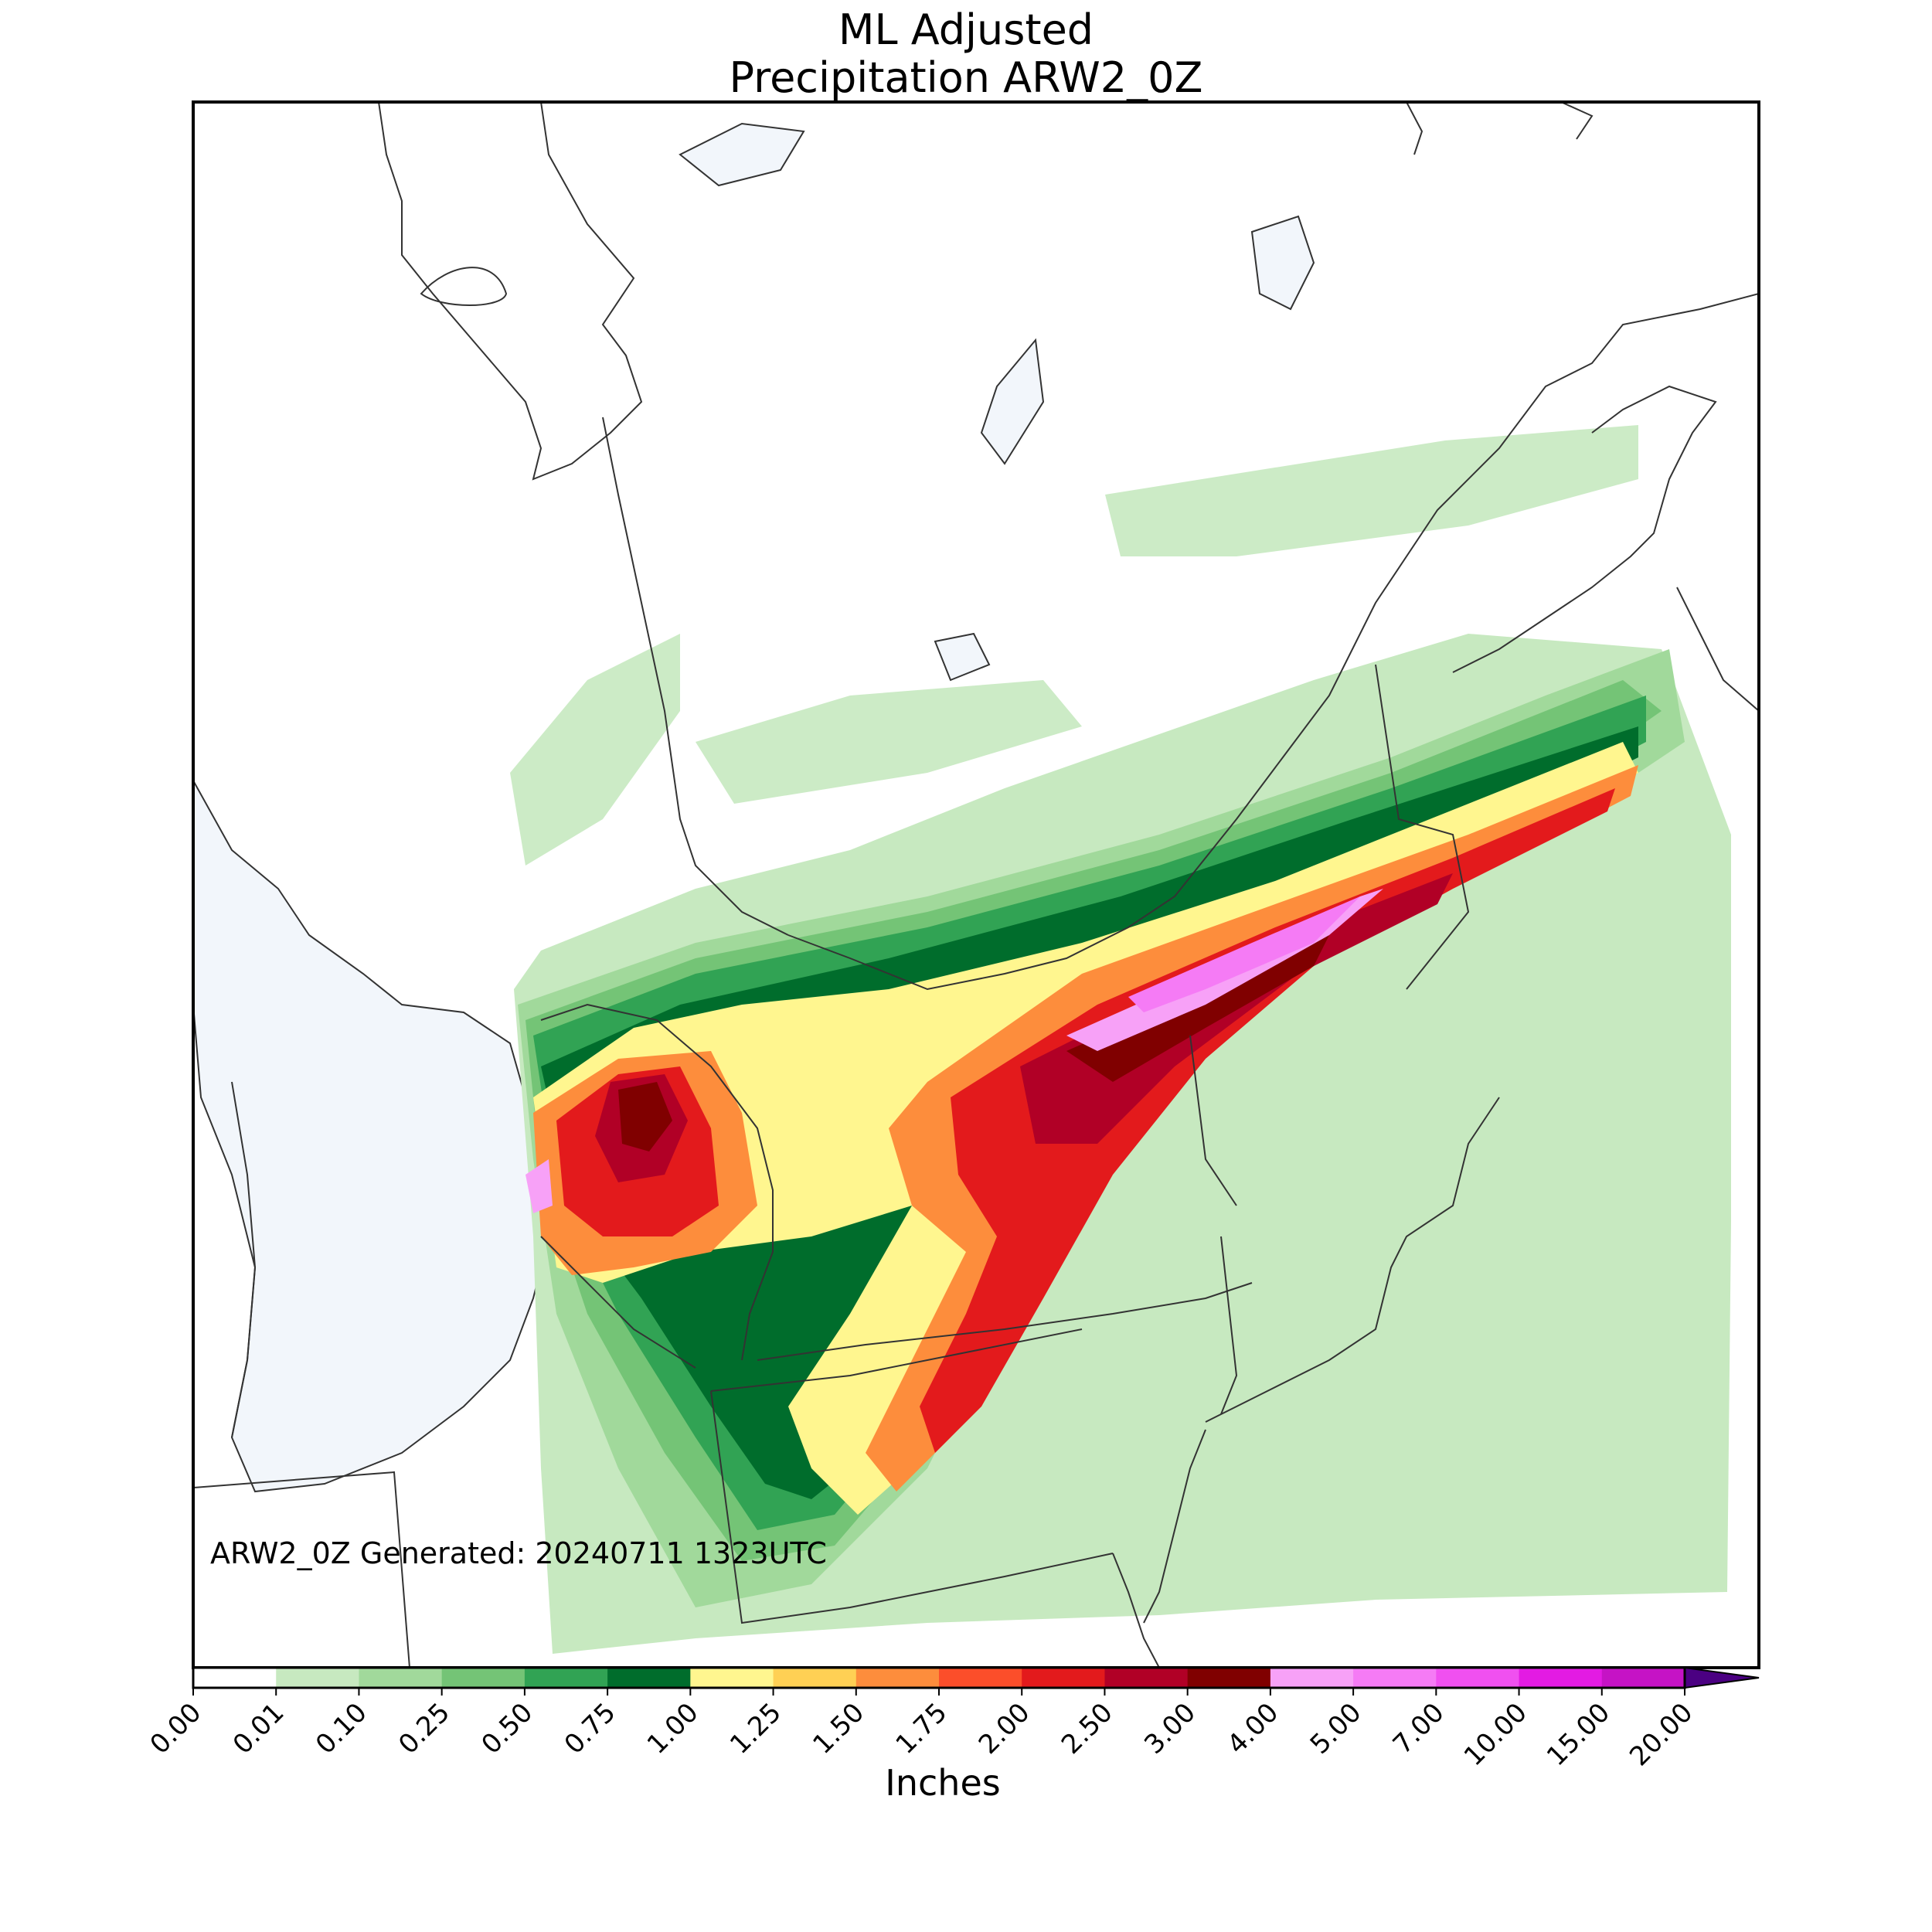  What do you see at coordinates (1353, 1260) in the screenshot?
I see `new-england-coast` at bounding box center [1353, 1260].